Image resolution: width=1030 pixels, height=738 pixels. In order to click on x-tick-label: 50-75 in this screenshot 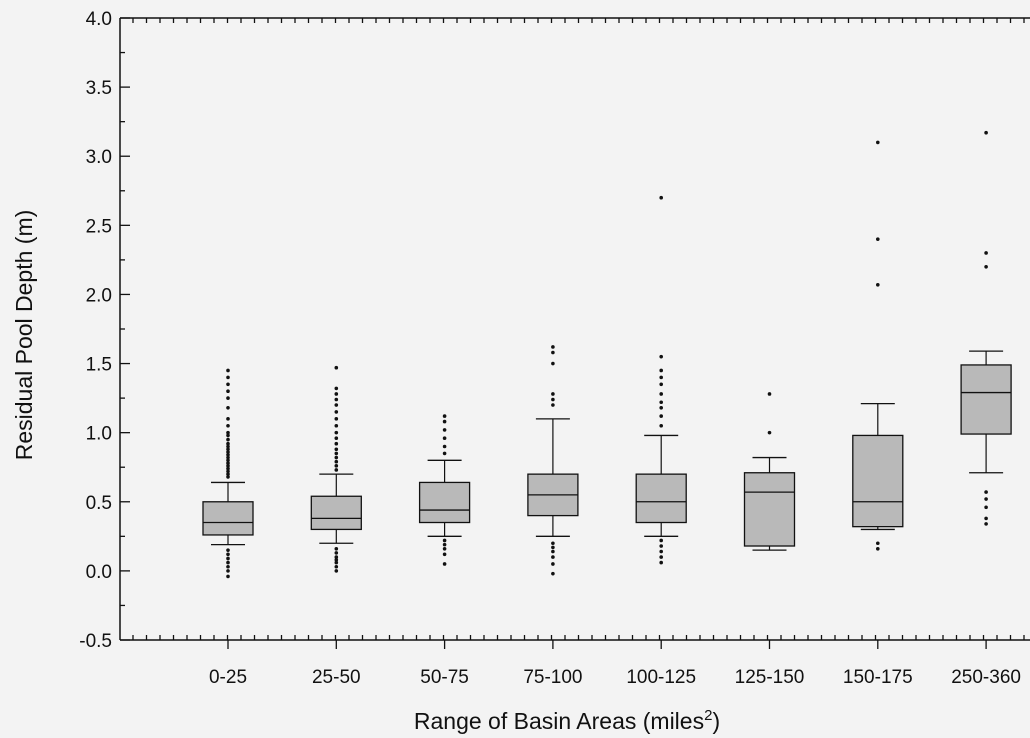, I will do `click(444, 677)`.